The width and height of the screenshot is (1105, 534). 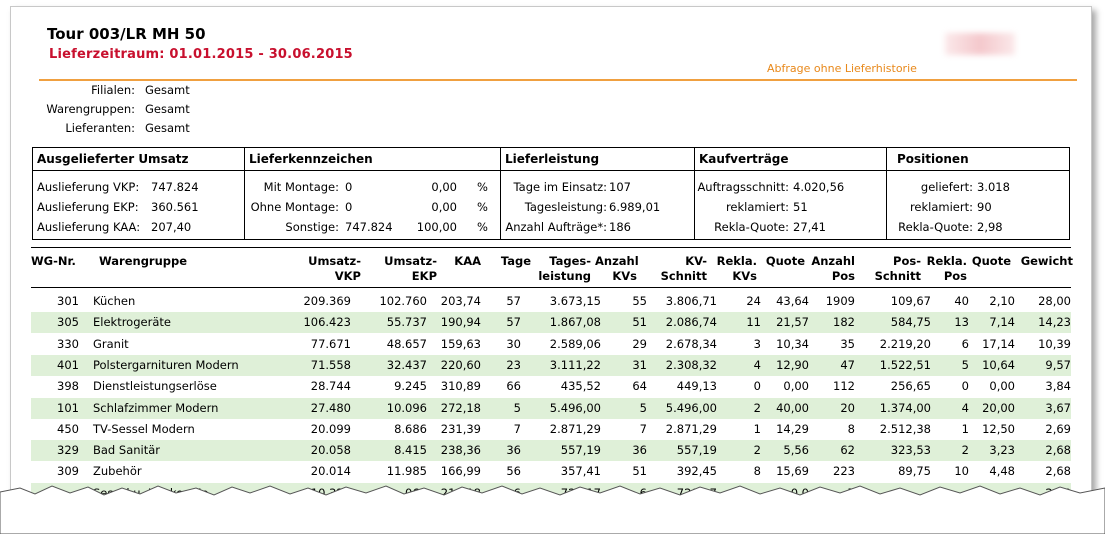 What do you see at coordinates (847, 407) in the screenshot?
I see `cell-anzahl-pos: 20` at bounding box center [847, 407].